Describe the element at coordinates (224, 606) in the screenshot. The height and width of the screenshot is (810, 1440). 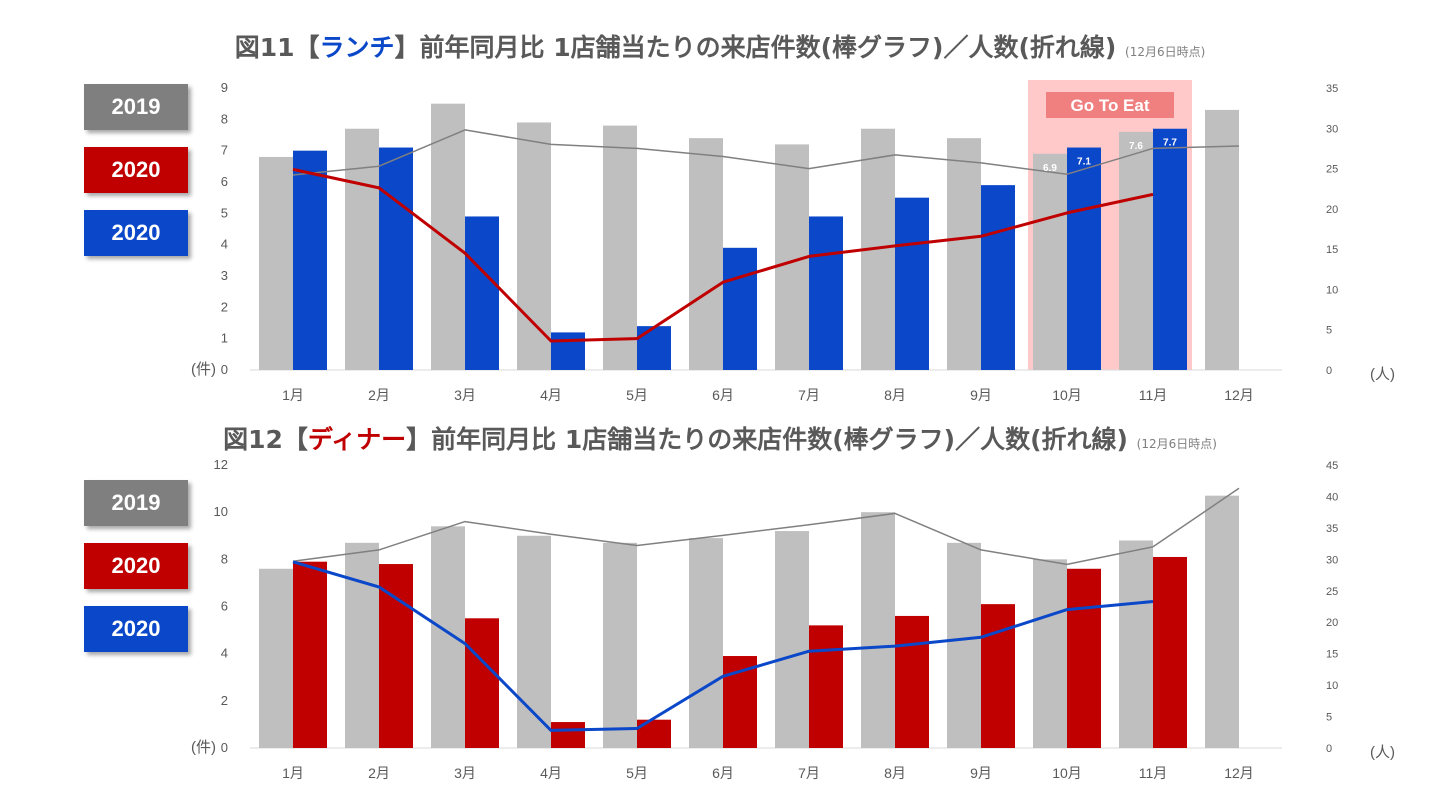
I see `chart2-left-tick: 6` at that location.